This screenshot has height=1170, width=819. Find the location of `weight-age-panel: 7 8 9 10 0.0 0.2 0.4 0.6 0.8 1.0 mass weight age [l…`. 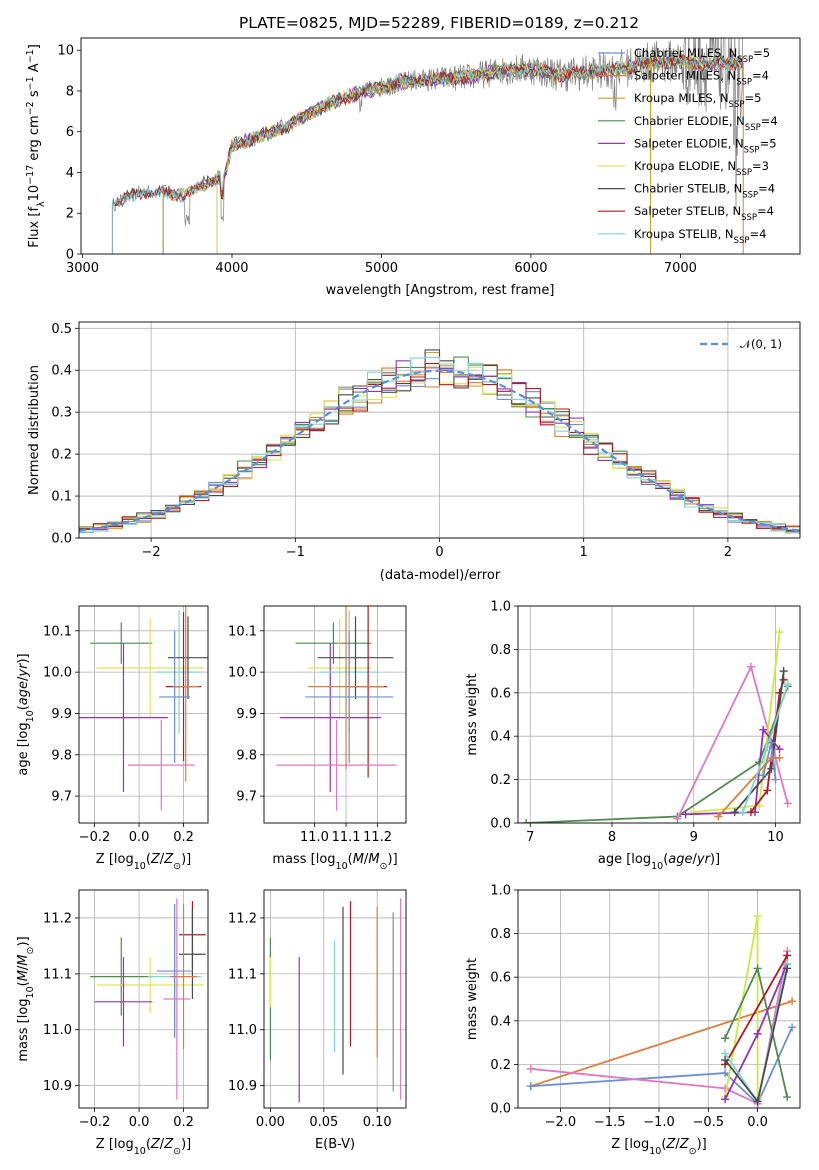

weight-age-panel: 7 8 9 10 0.0 0.2 0.4 0.6 0.8 1.0 mass weight age [l… is located at coordinates (633, 736).